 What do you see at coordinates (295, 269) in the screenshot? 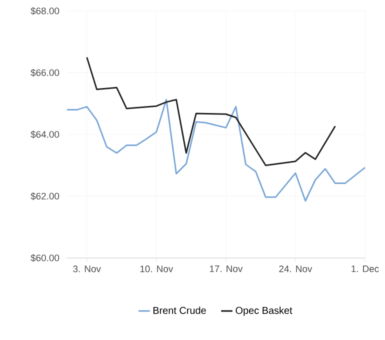
I see `x-tick-label: 24. Nov` at bounding box center [295, 269].